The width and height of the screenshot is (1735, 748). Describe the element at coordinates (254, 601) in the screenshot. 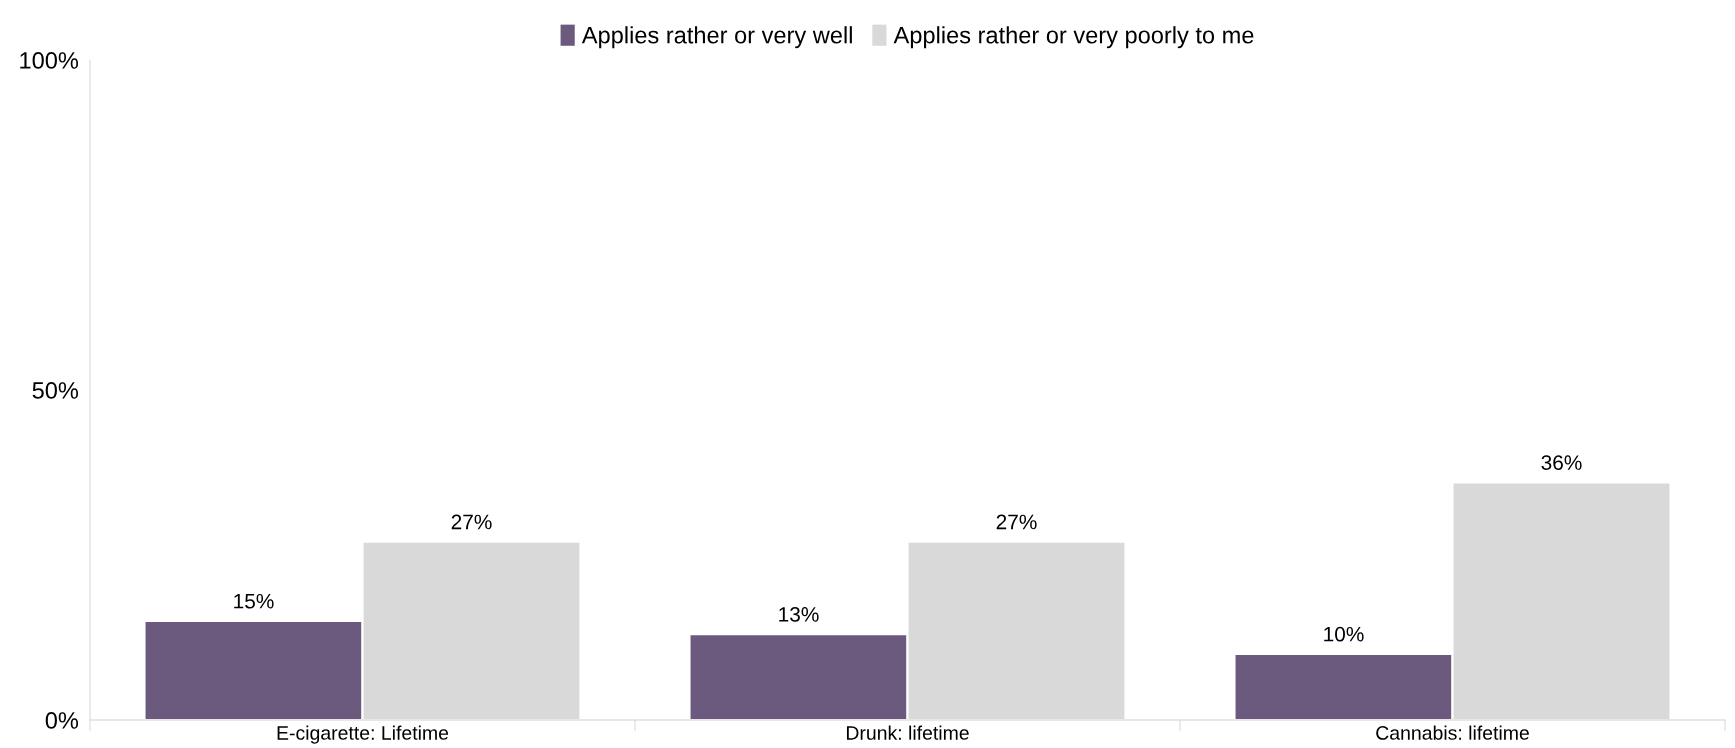

I see `data-label: 15%` at that location.